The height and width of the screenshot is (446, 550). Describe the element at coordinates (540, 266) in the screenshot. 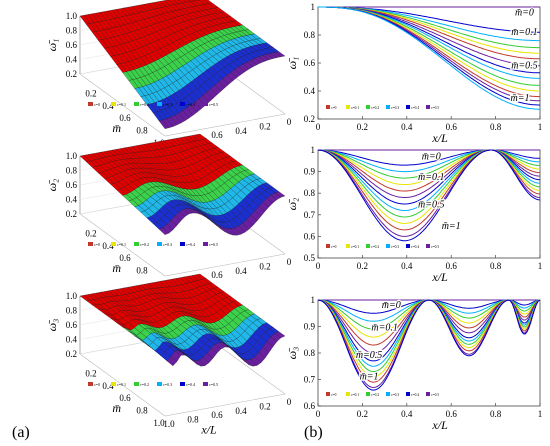

I see `x-tick-label: 1` at that location.